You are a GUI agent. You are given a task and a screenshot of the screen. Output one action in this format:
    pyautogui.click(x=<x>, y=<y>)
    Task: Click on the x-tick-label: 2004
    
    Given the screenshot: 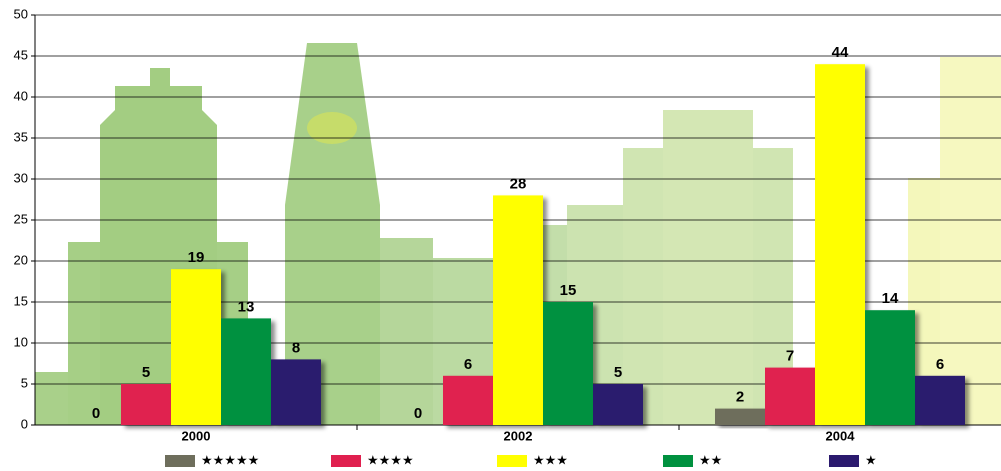 What is the action you would take?
    pyautogui.click(x=841, y=435)
    